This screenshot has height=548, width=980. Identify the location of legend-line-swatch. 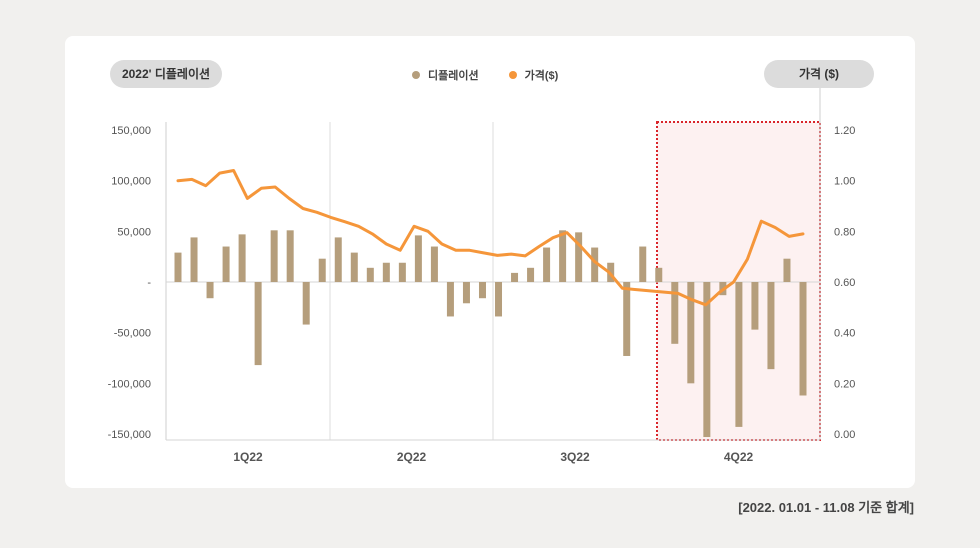
(512, 75).